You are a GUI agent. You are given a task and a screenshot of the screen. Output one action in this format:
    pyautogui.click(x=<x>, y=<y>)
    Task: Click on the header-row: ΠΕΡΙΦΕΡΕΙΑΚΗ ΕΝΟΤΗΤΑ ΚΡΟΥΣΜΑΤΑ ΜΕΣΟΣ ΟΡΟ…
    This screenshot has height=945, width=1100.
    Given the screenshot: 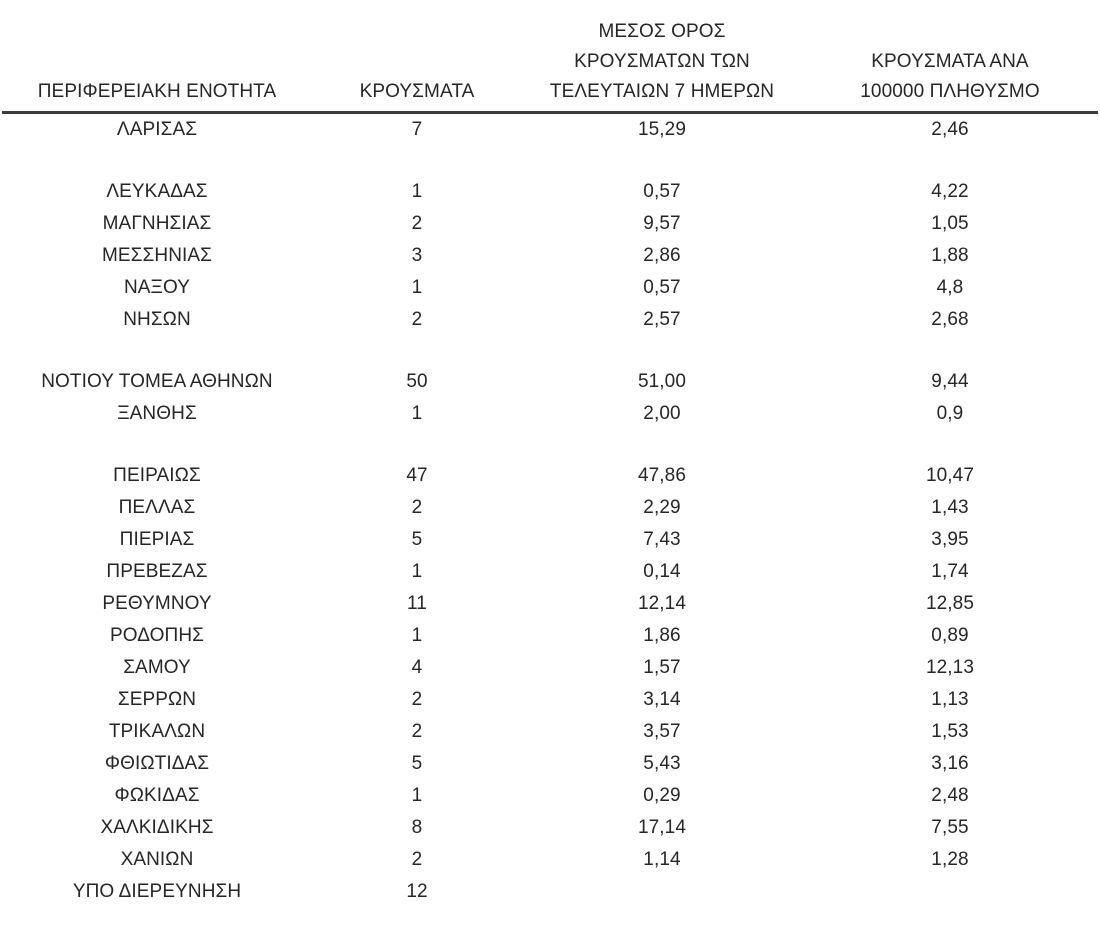 What is the action you would take?
    pyautogui.click(x=550, y=57)
    